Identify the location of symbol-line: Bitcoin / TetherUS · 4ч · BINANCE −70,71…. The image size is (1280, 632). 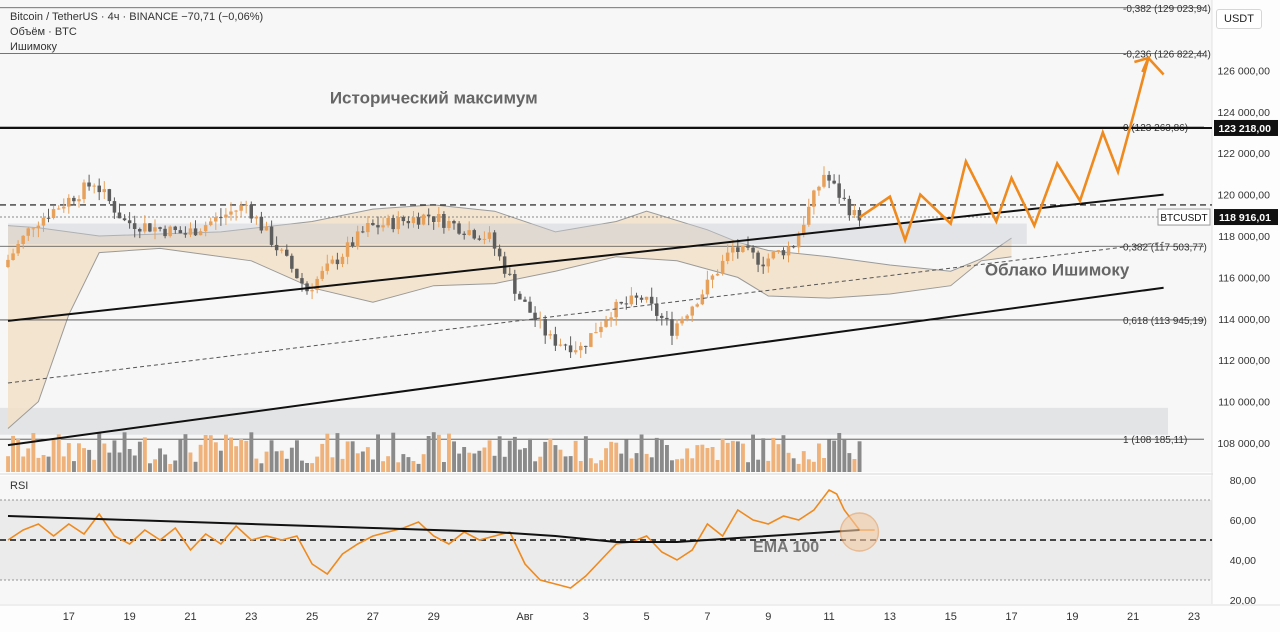
(137, 17).